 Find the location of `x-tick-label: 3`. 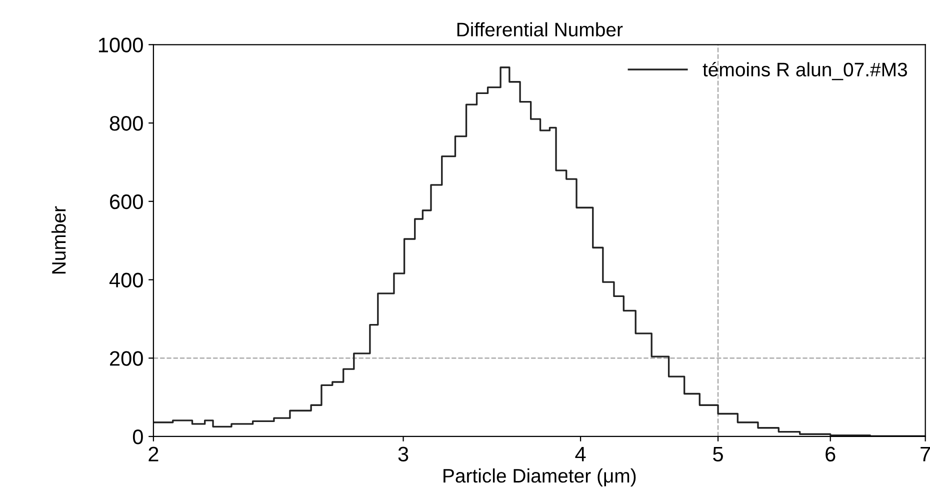

x-tick-label: 3 is located at coordinates (403, 454).